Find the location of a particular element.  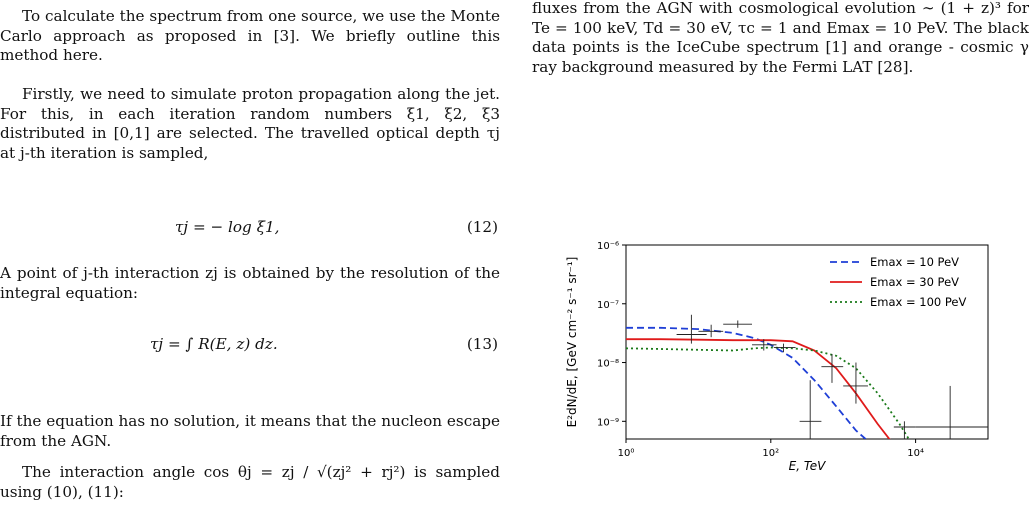

plot-frame is located at coordinates (807, 342).